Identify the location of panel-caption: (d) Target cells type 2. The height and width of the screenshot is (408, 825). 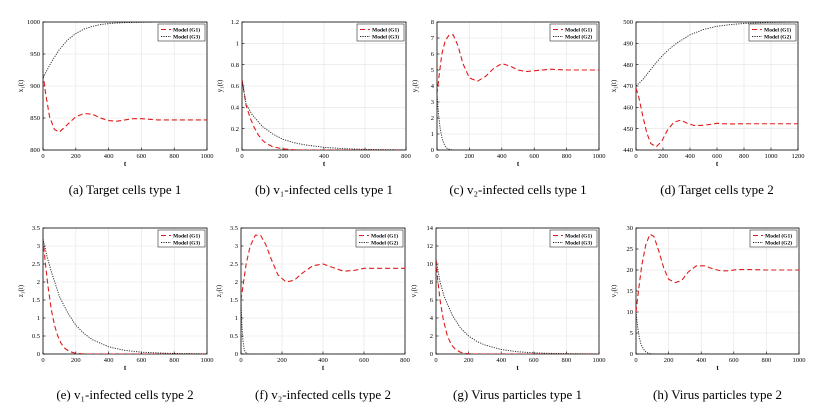
(716, 189).